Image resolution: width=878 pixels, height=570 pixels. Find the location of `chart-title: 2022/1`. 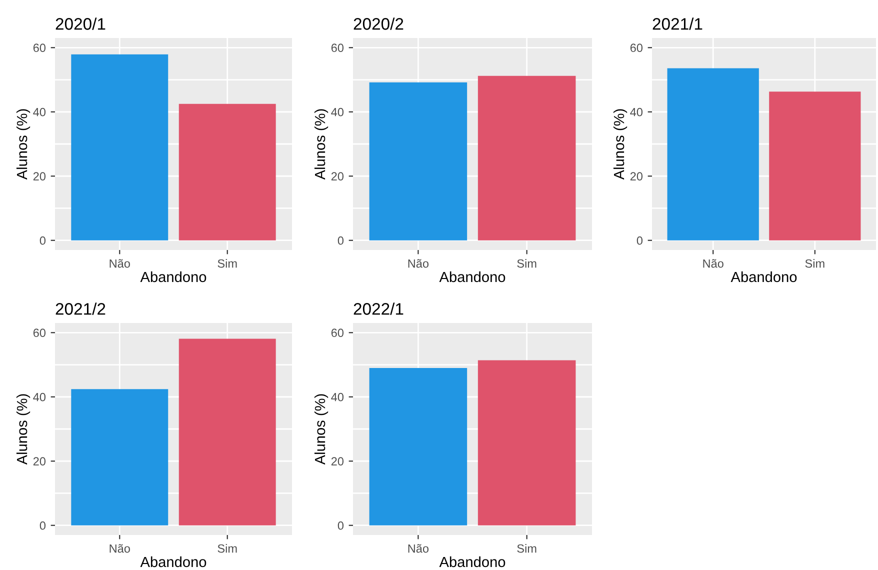

chart-title: 2022/1 is located at coordinates (379, 308).